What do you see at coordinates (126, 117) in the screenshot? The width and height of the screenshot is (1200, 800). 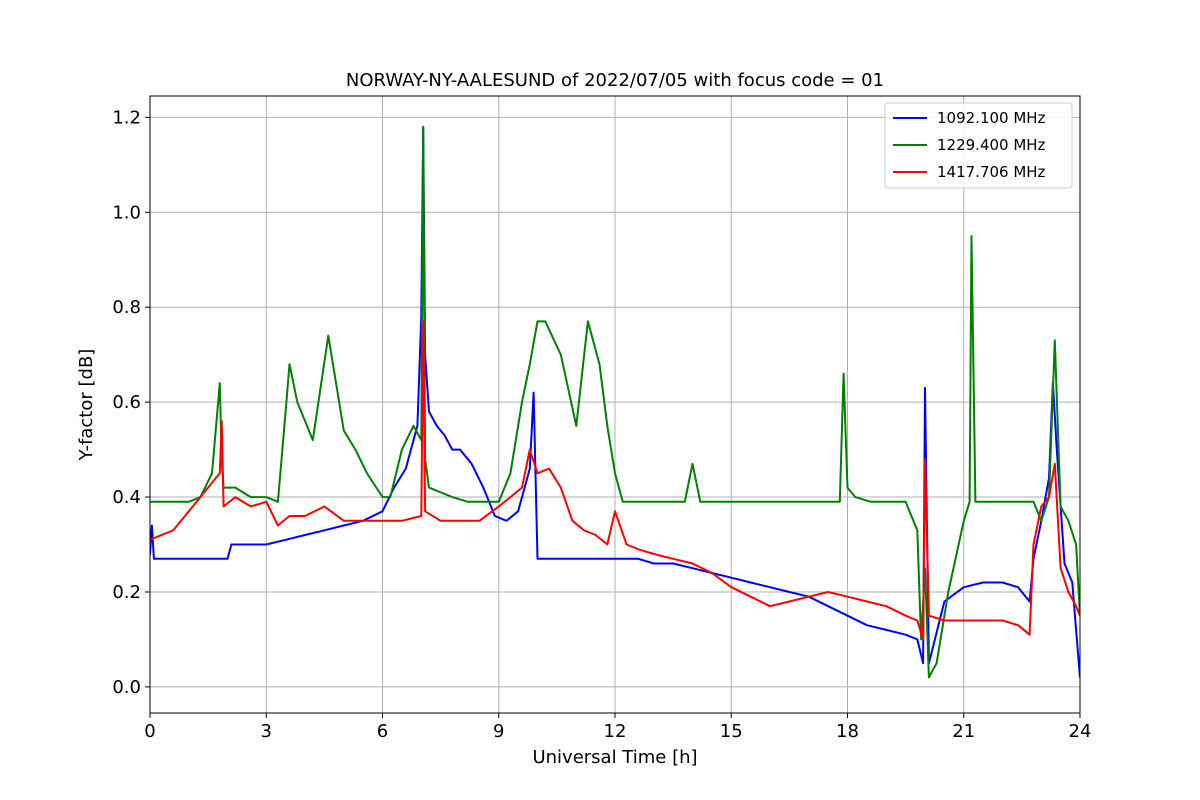 I see `y-tick-label: 1.2` at bounding box center [126, 117].